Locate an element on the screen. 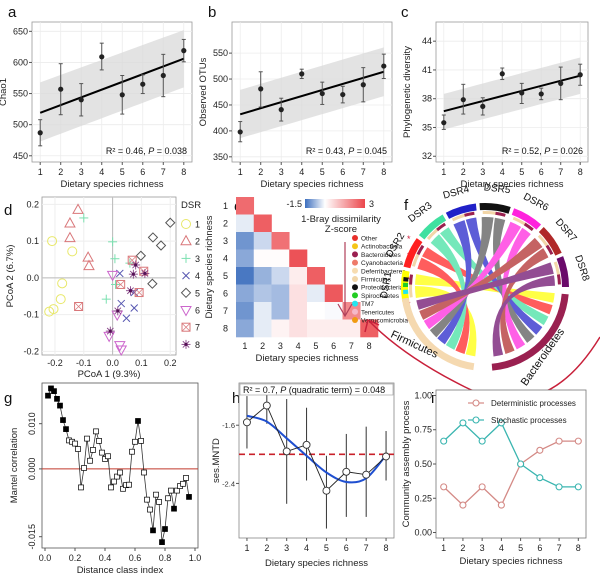 The width and height of the screenshot is (600, 582). x-tick-label: 1 is located at coordinates (246, 548).